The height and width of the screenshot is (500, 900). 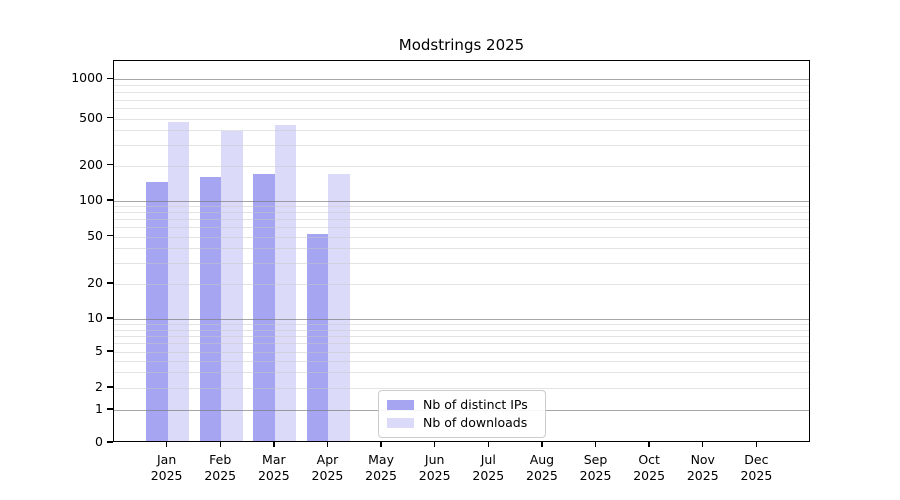 What do you see at coordinates (475, 404) in the screenshot?
I see `legend-label: Nb of distinct IPs` at bounding box center [475, 404].